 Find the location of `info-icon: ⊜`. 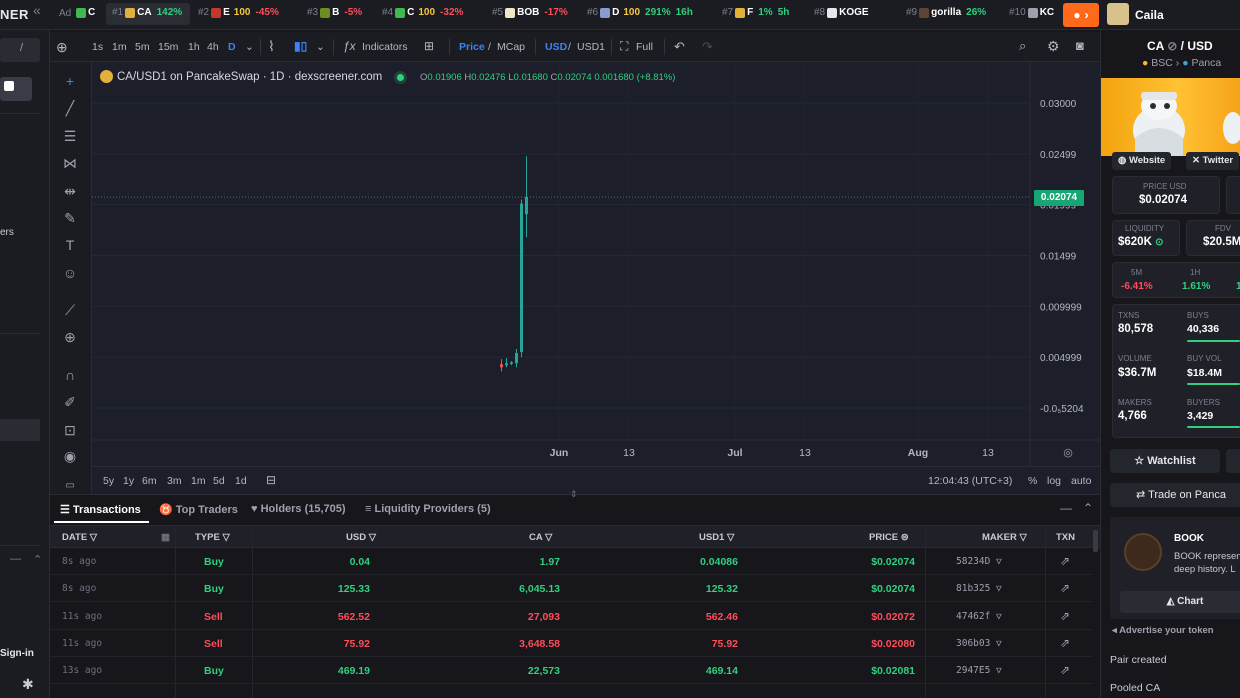

info-icon: ⊜ is located at coordinates (904, 537).